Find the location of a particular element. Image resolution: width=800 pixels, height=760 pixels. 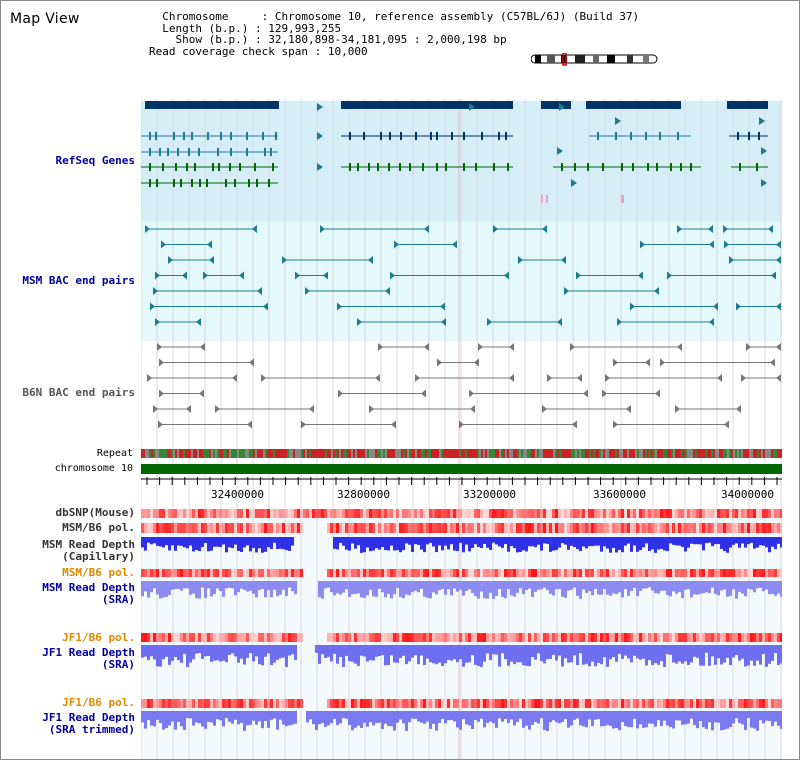

track-label-jf1-b6-pol-1: JF1/B6 pol. is located at coordinates (98, 637).